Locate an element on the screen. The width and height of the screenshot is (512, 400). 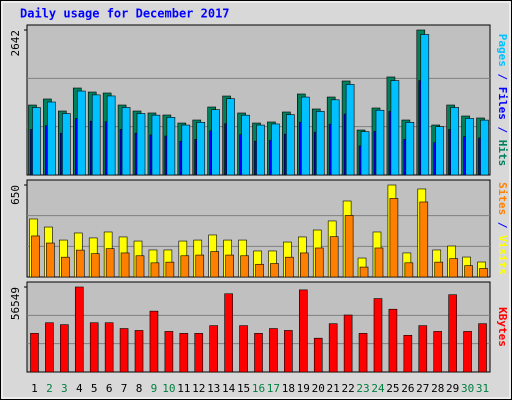
legend-entry: KBytes is located at coordinates (502, 327).